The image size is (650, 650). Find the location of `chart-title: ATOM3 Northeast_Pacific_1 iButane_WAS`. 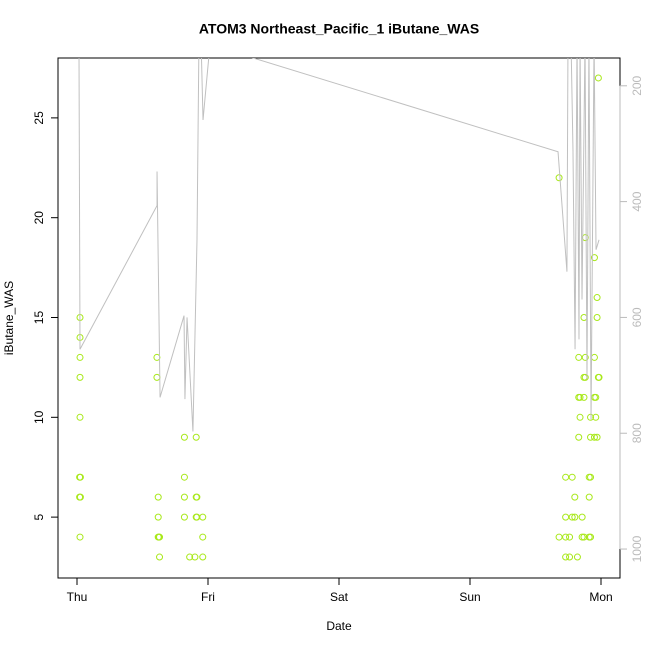

chart-title: ATOM3 Northeast_Pacific_1 iButane_WAS is located at coordinates (339, 29).